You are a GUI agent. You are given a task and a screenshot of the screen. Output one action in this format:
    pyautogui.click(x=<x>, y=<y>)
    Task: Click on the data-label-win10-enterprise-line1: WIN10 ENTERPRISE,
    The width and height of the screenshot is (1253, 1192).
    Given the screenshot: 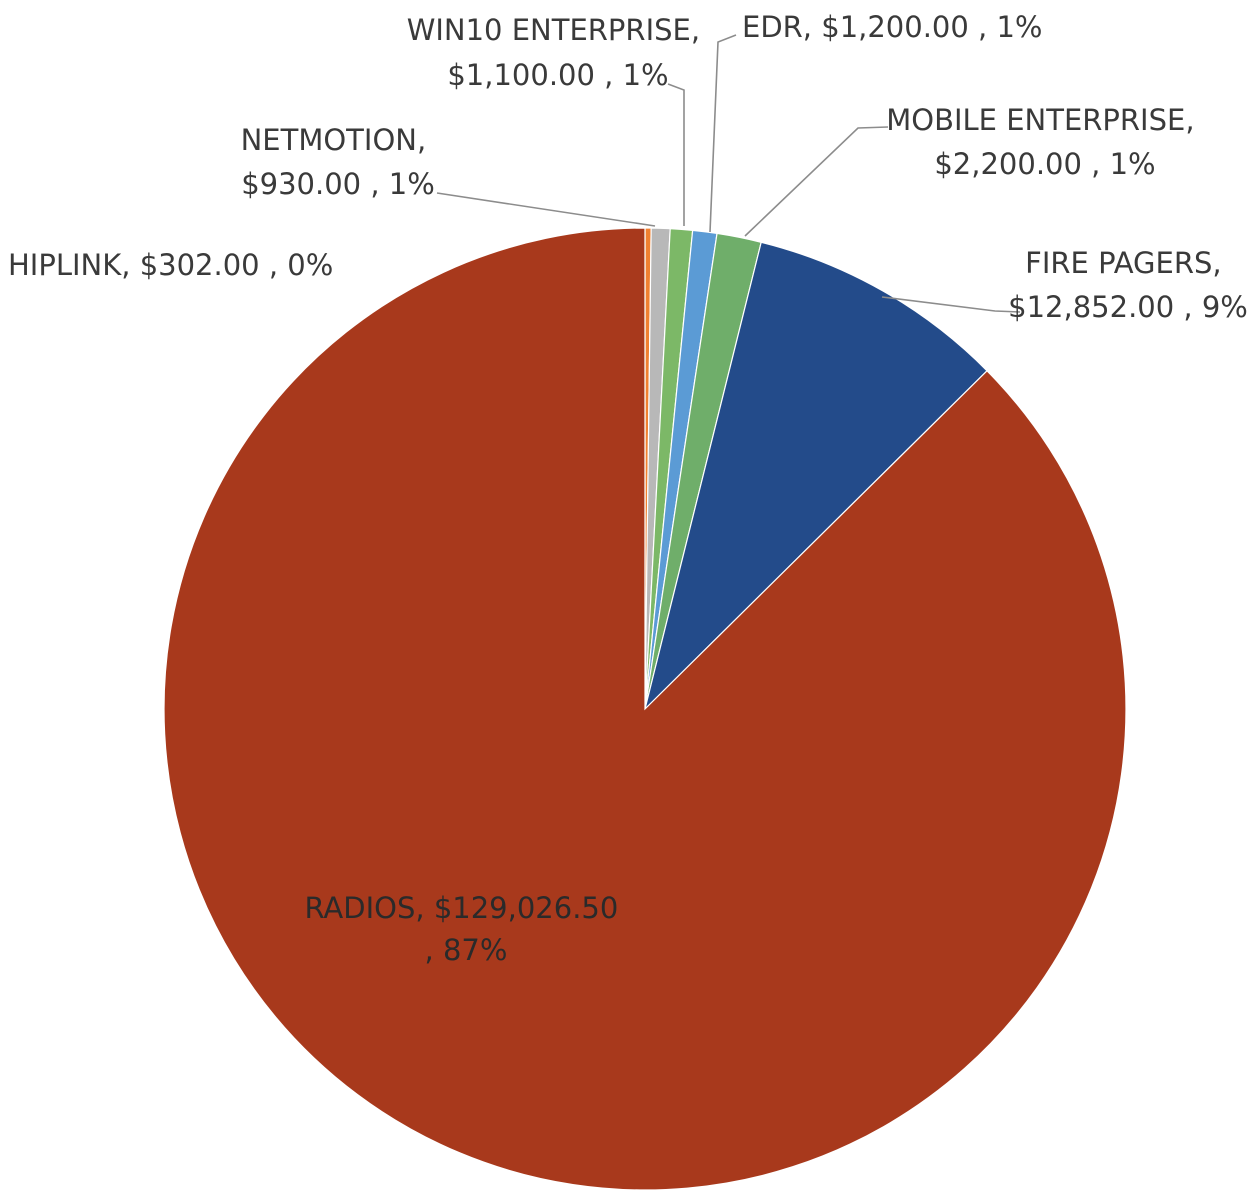 What is the action you would take?
    pyautogui.click(x=553, y=30)
    